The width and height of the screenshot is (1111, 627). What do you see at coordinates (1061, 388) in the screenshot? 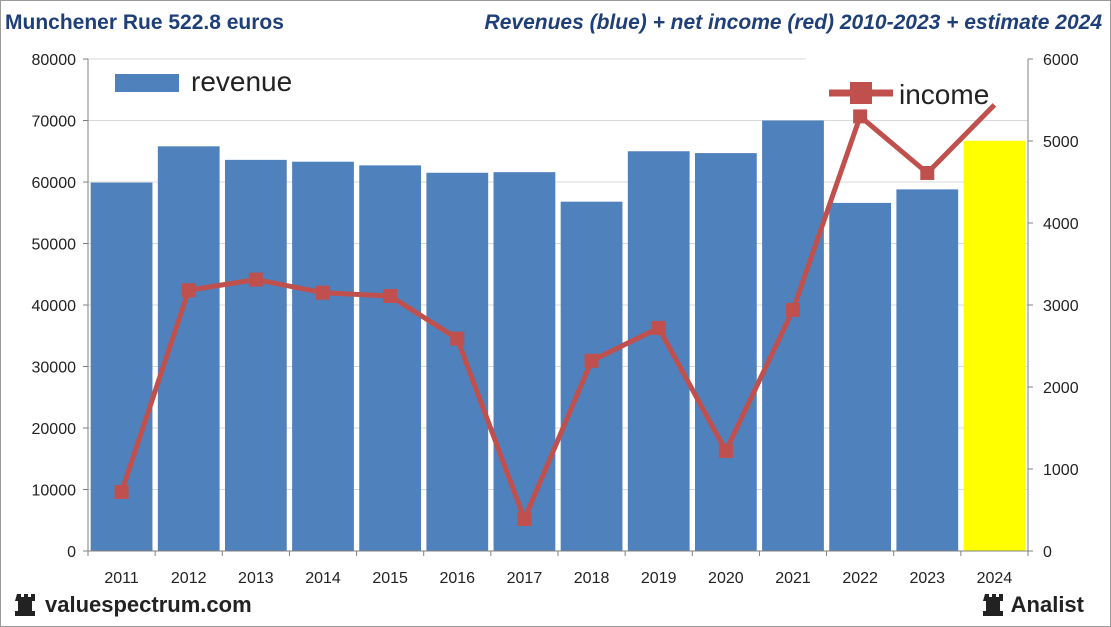
I see `y-right-tick-label: 2000` at bounding box center [1061, 388].